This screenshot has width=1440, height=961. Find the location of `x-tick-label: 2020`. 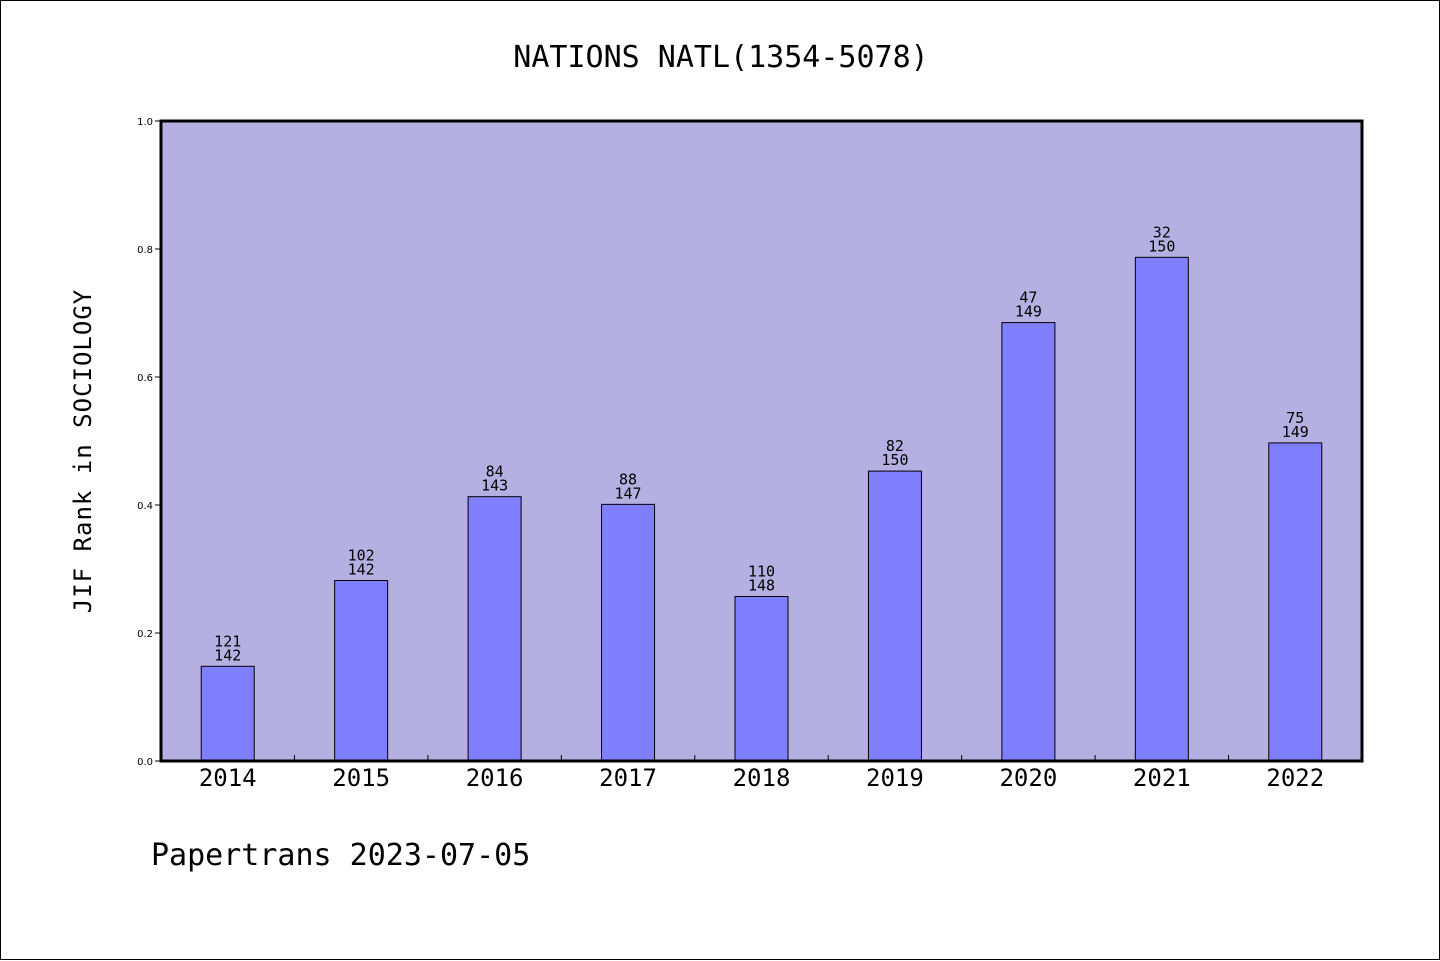

x-tick-label: 2020 is located at coordinates (1028, 778).